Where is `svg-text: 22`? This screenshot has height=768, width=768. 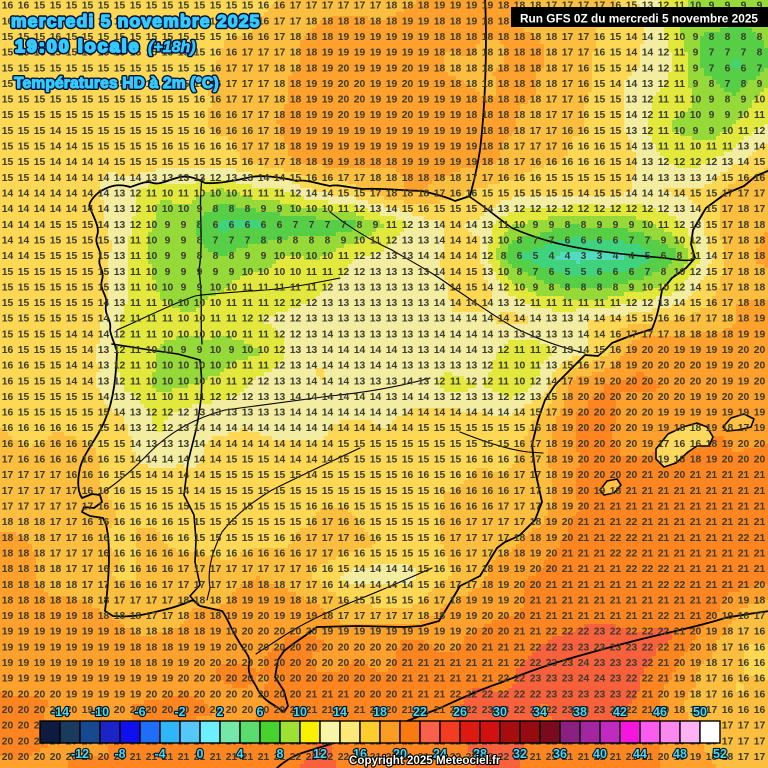
svg-text: 22 is located at coordinates (648, 679).